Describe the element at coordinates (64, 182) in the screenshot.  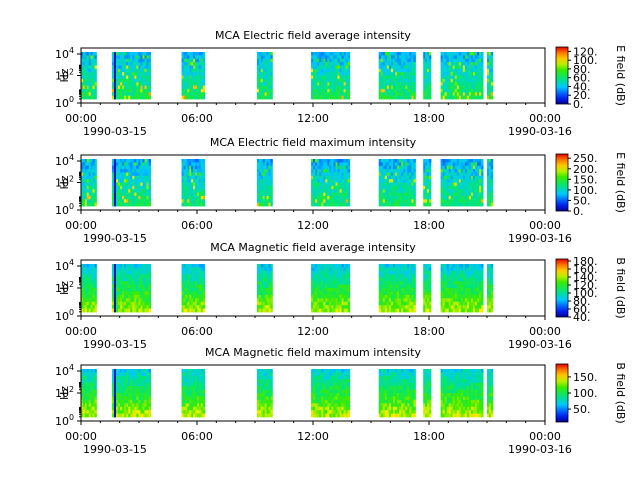
I see `y-axis-label: Hz` at that location.